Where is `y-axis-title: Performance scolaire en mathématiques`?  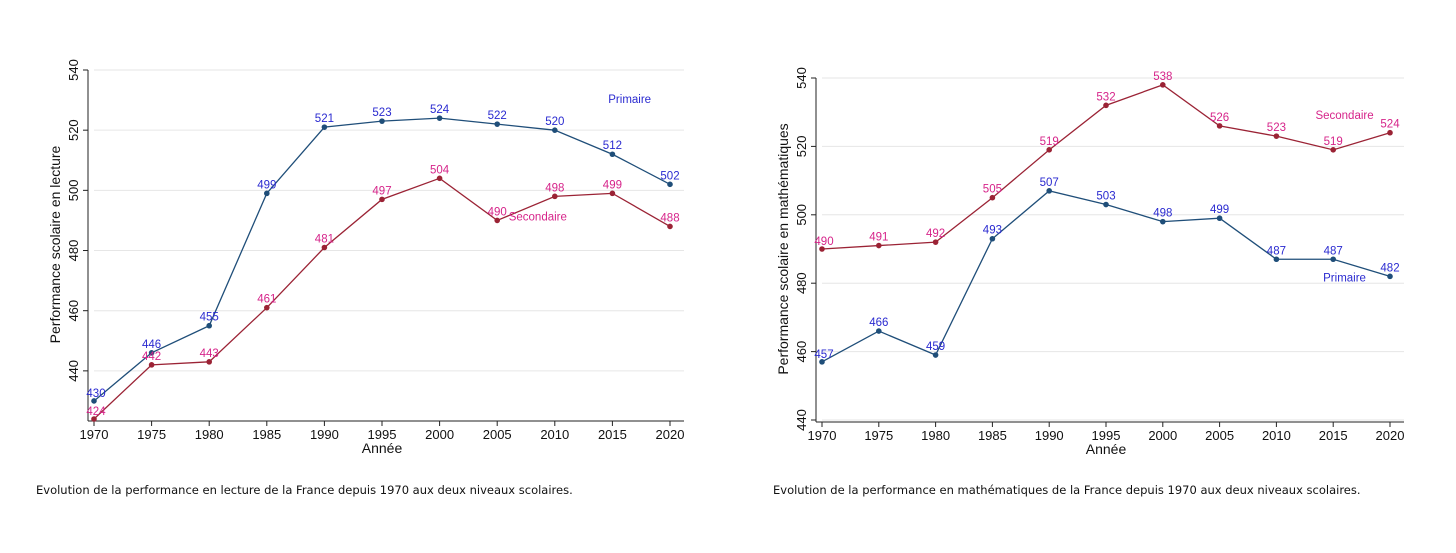 y-axis-title: Performance scolaire en mathématiques is located at coordinates (783, 248).